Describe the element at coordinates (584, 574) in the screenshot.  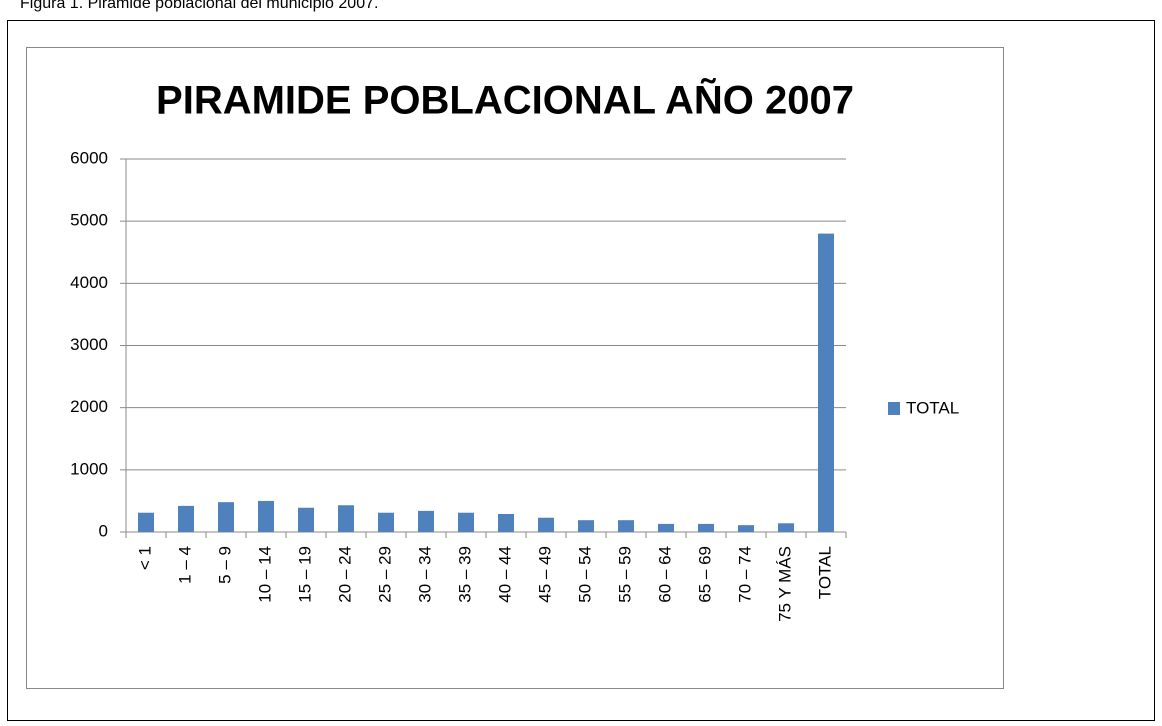
I see `x-tick-label: 50 – 54` at that location.